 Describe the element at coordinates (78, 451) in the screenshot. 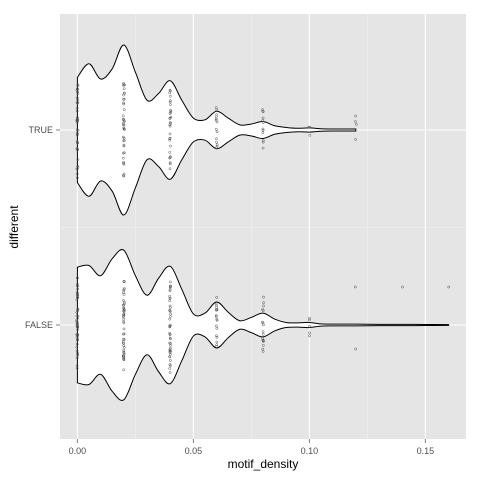

I see `x-tick-label: 0.00` at that location.